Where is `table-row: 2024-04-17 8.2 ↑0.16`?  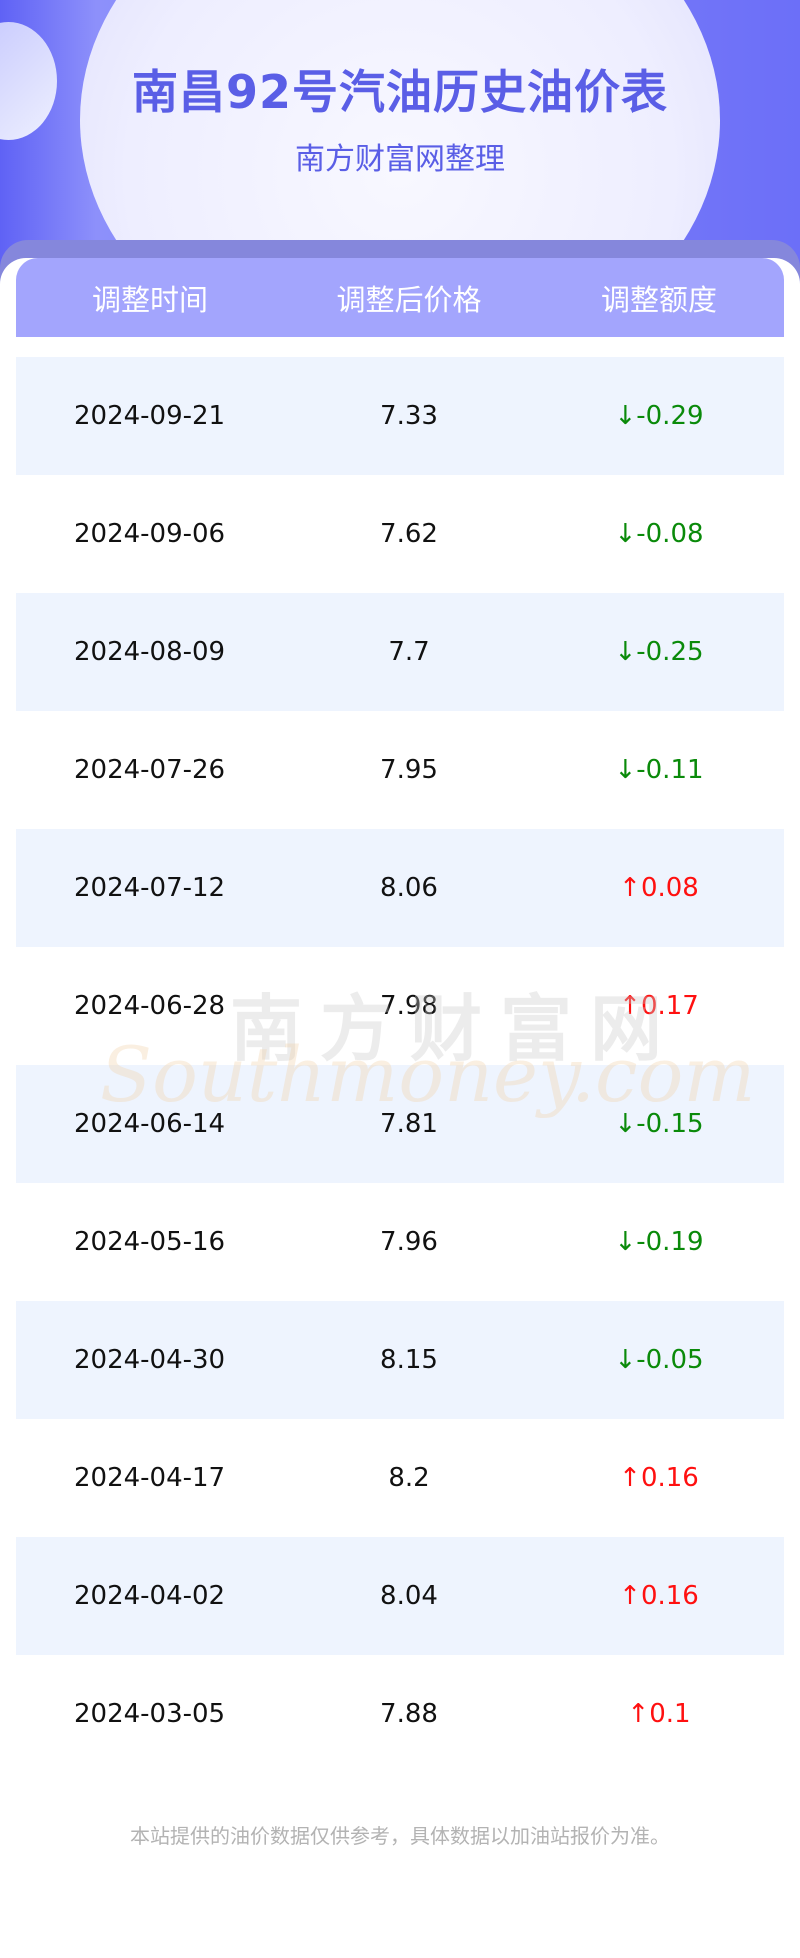 table-row: 2024-04-17 8.2 ↑0.16 is located at coordinates (400, 1478).